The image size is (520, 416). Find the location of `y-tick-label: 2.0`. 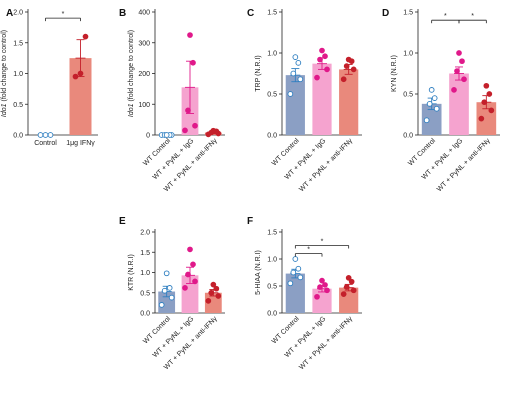

y-tick-label: 2.0 is located at coordinates (18, 13).